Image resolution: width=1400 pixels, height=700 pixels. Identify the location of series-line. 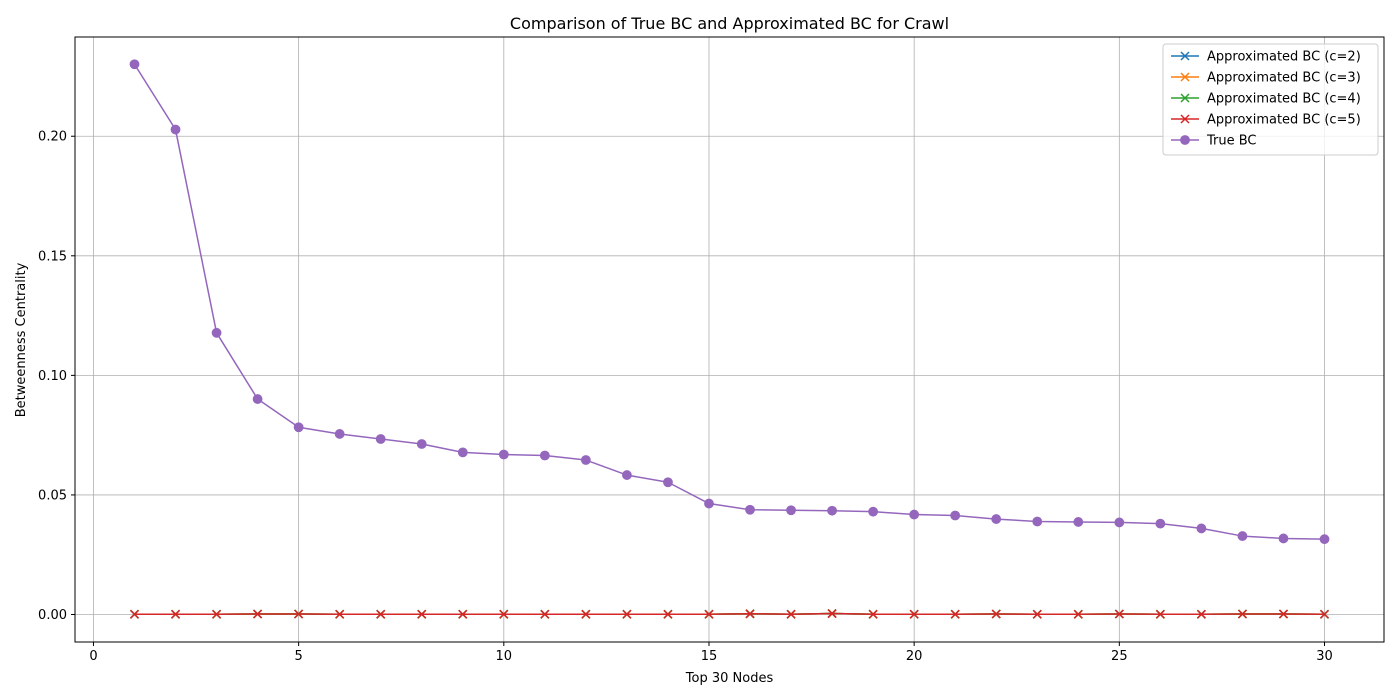
(729, 614).